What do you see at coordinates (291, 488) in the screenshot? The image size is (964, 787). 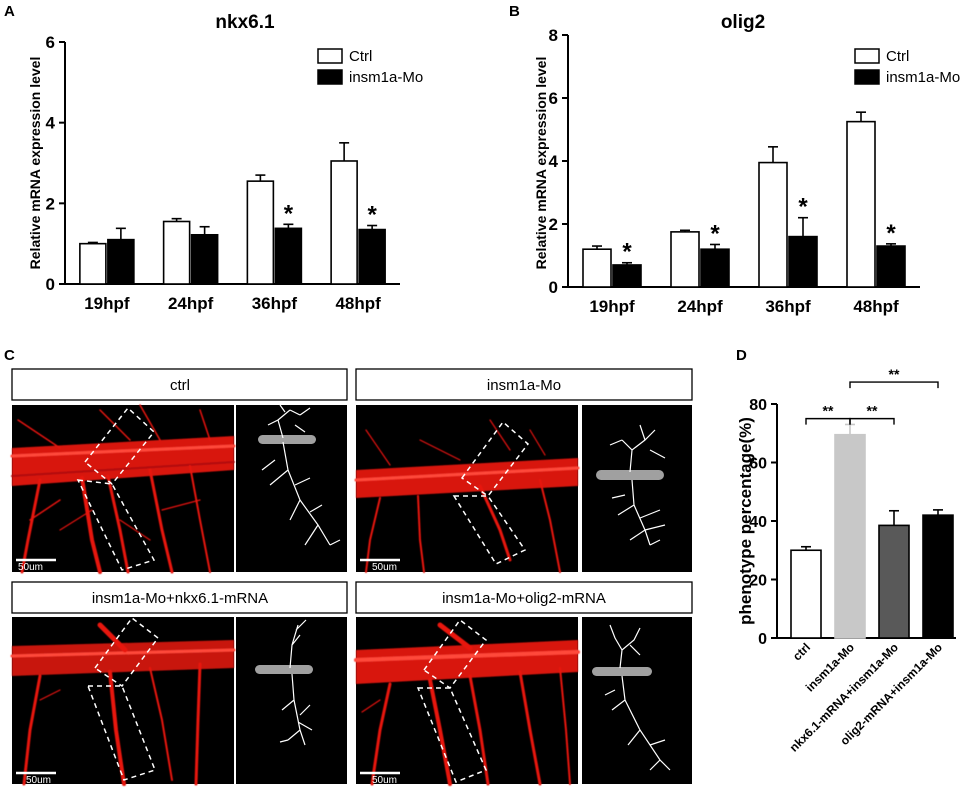 I see `tracing-image-ctrl` at bounding box center [291, 488].